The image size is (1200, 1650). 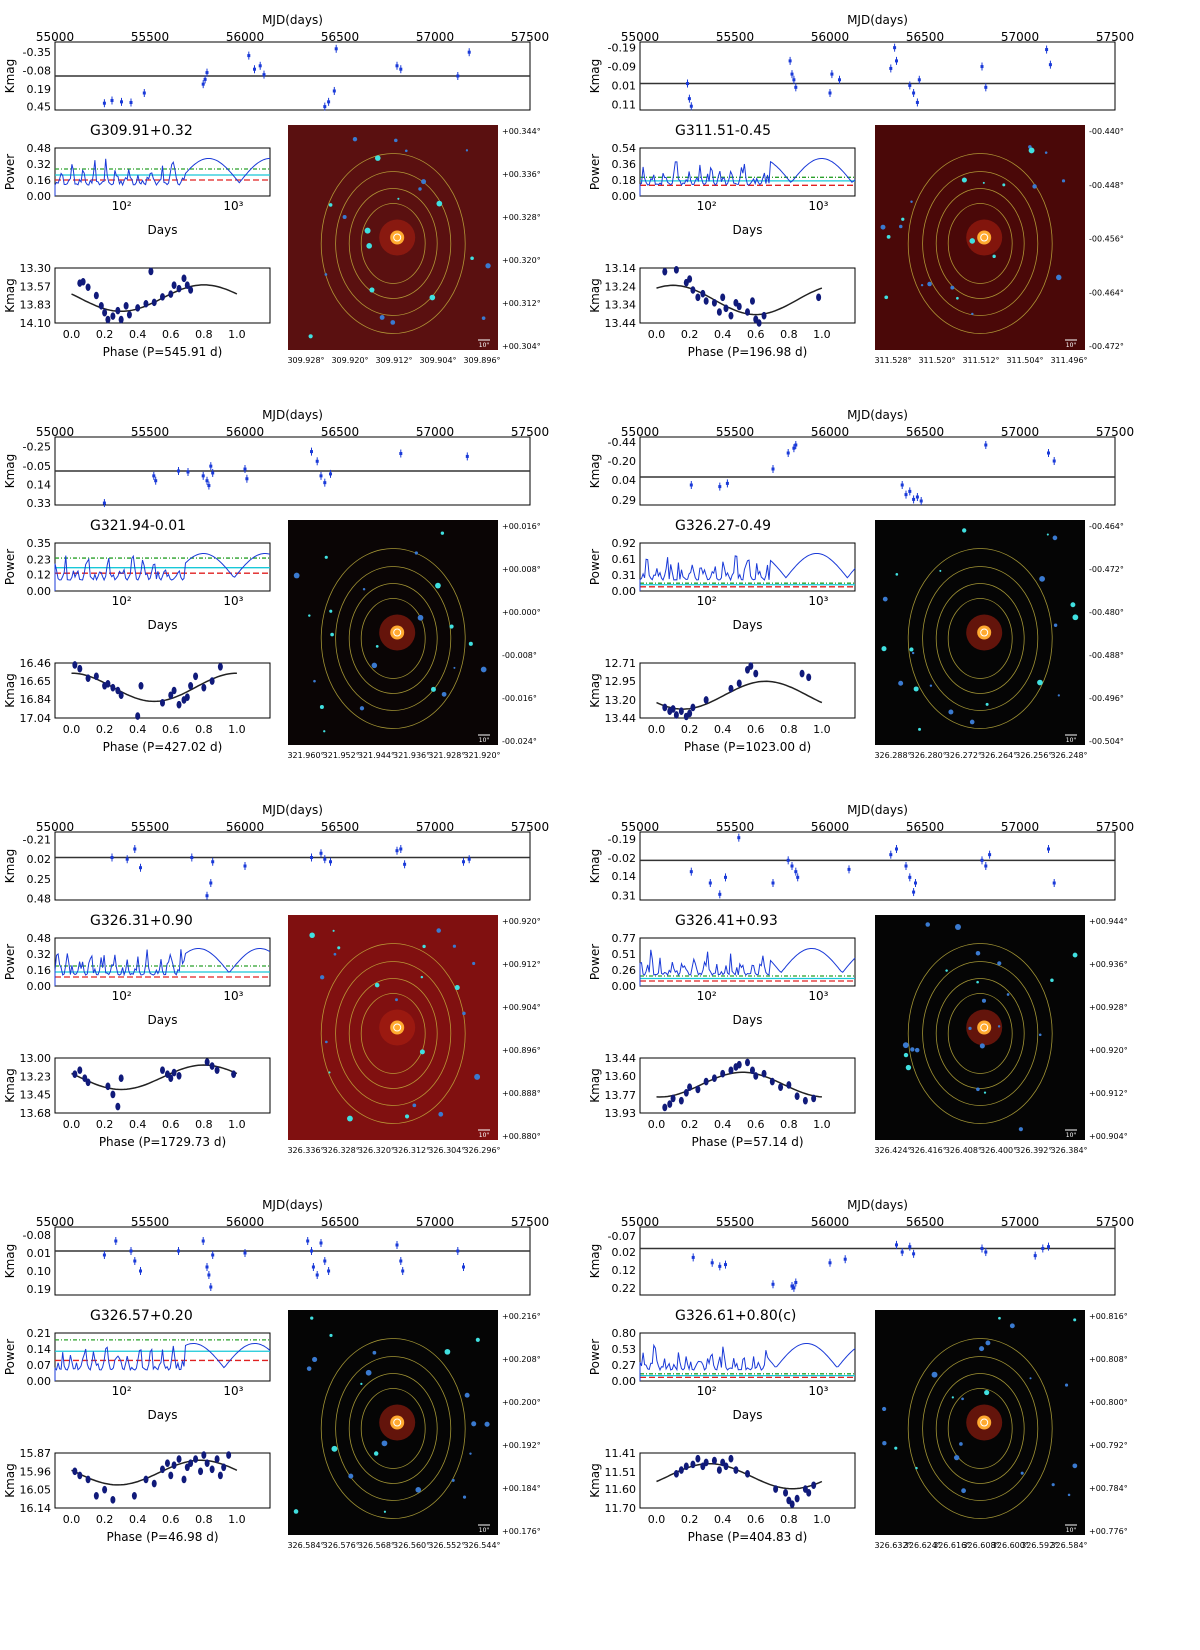 I want to click on lc-ytick: -0.07, so click(x=622, y=1236).